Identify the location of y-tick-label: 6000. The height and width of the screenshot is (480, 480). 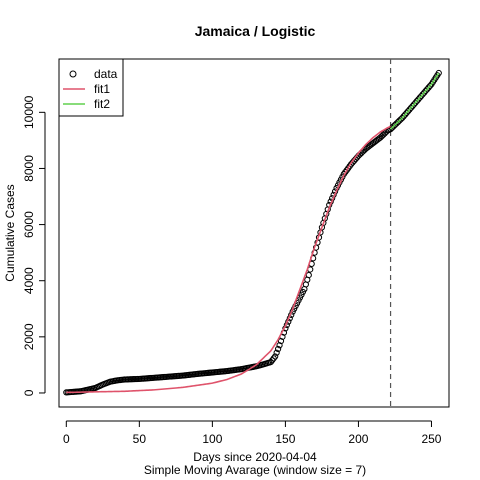
(29, 224).